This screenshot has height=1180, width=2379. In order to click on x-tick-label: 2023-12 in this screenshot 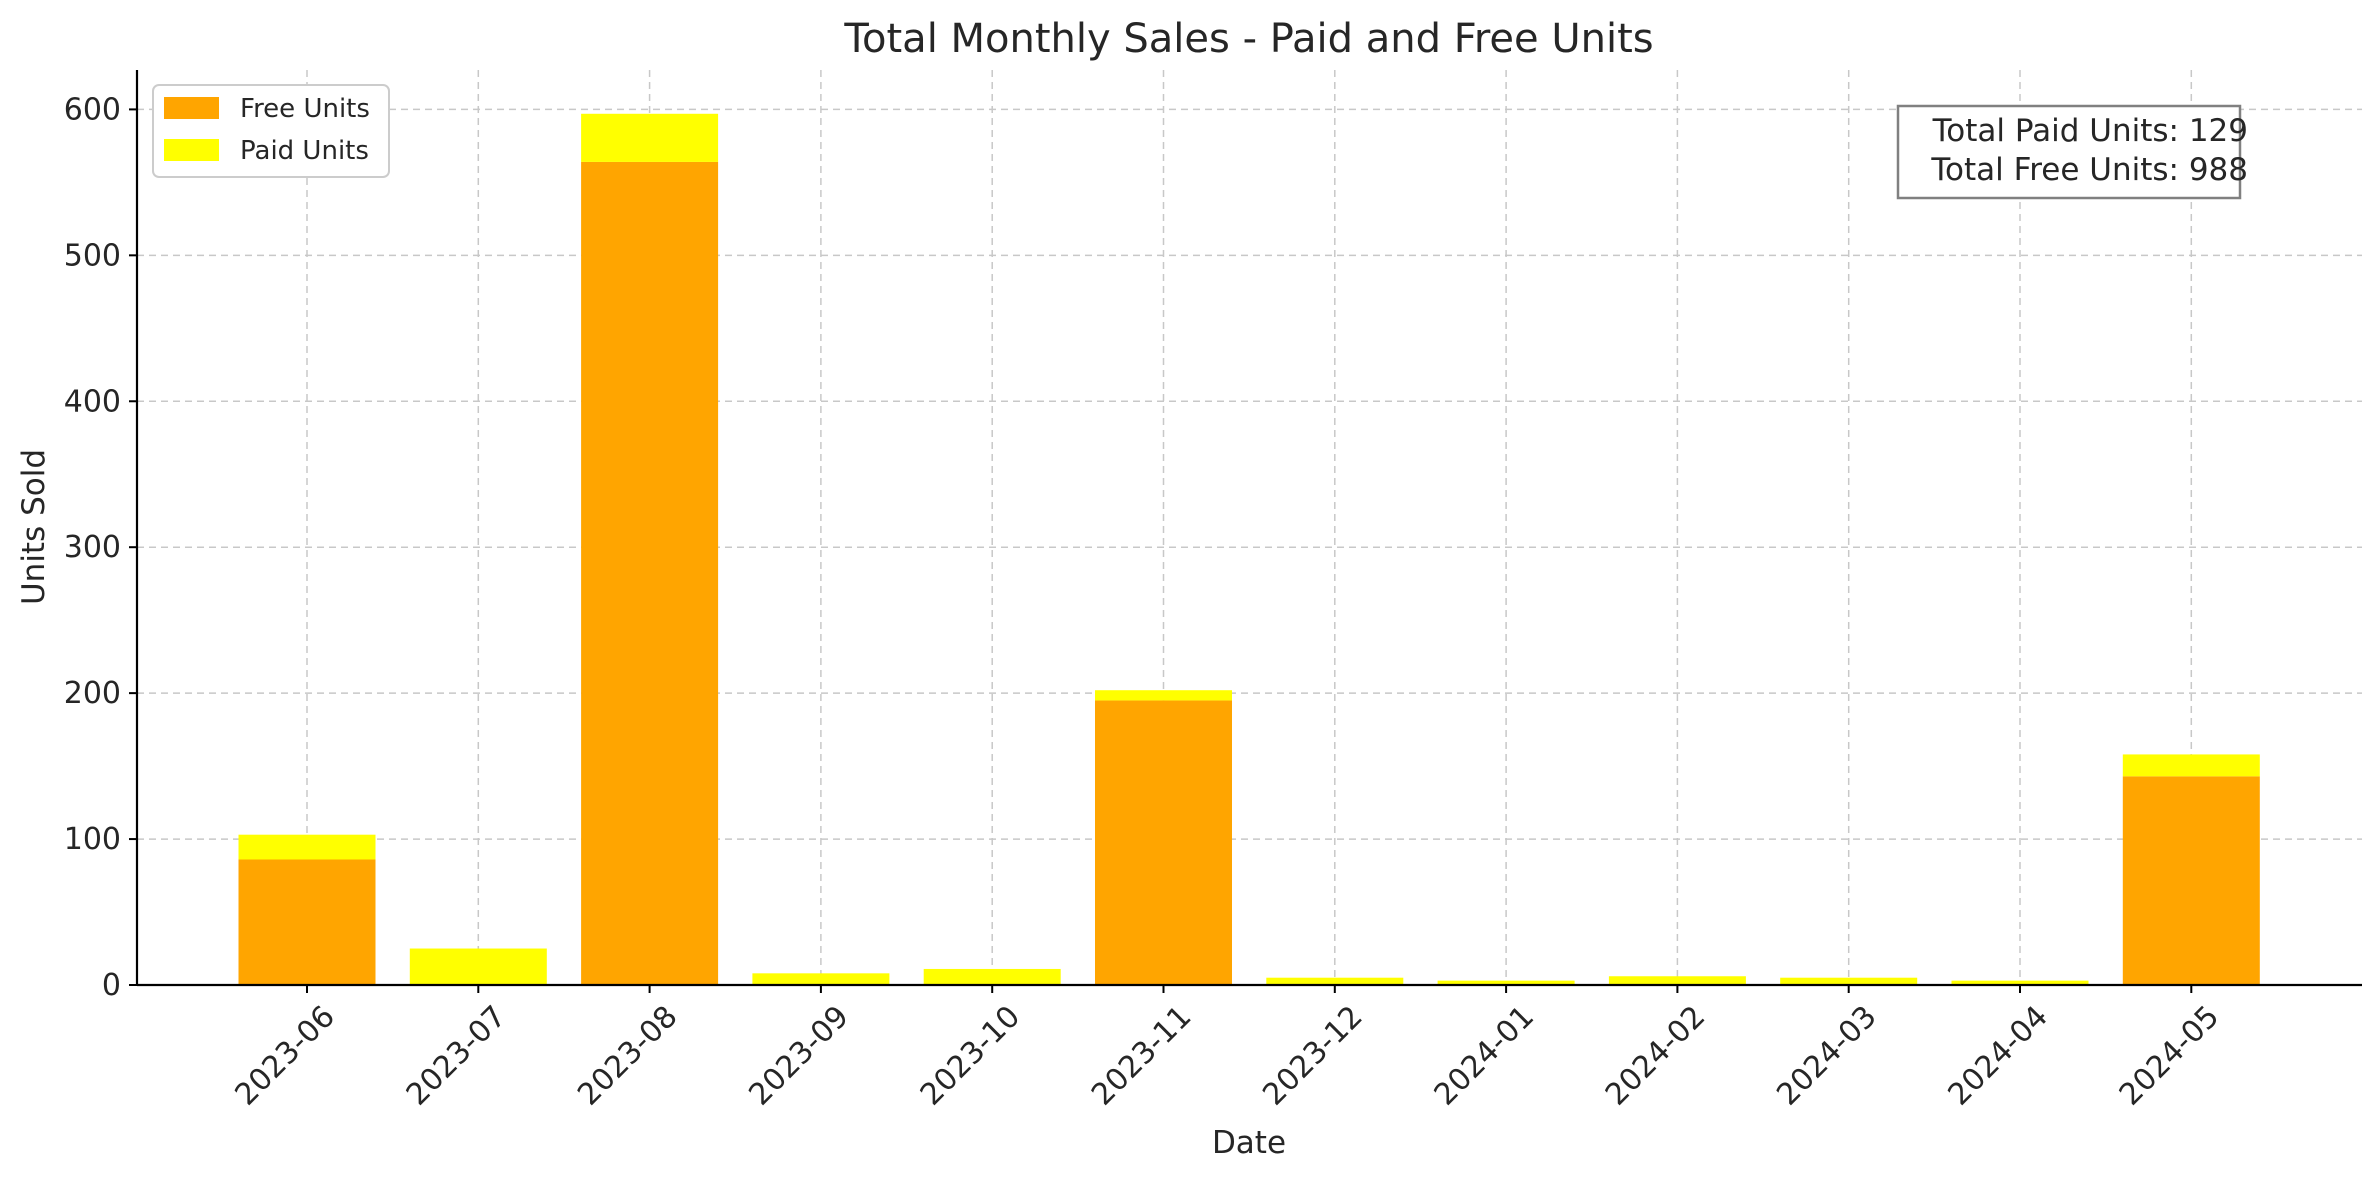, I will do `click(1312, 1055)`.